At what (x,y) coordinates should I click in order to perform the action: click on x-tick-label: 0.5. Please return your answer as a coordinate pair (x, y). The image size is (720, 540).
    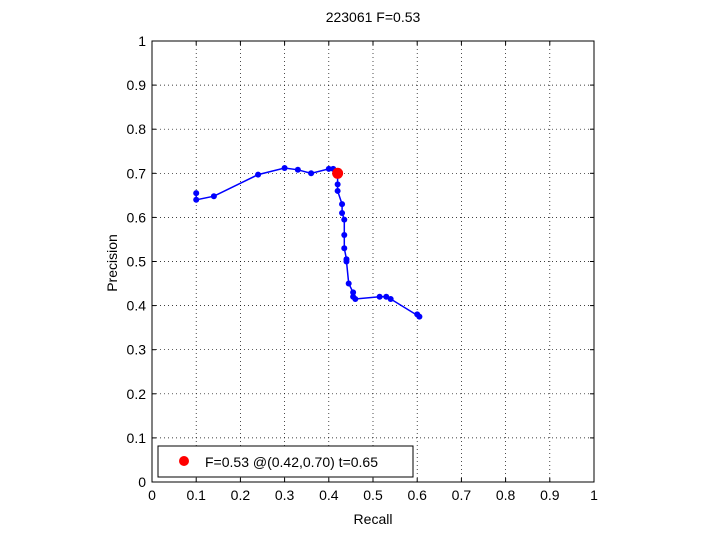
    Looking at the image, I should click on (373, 495).